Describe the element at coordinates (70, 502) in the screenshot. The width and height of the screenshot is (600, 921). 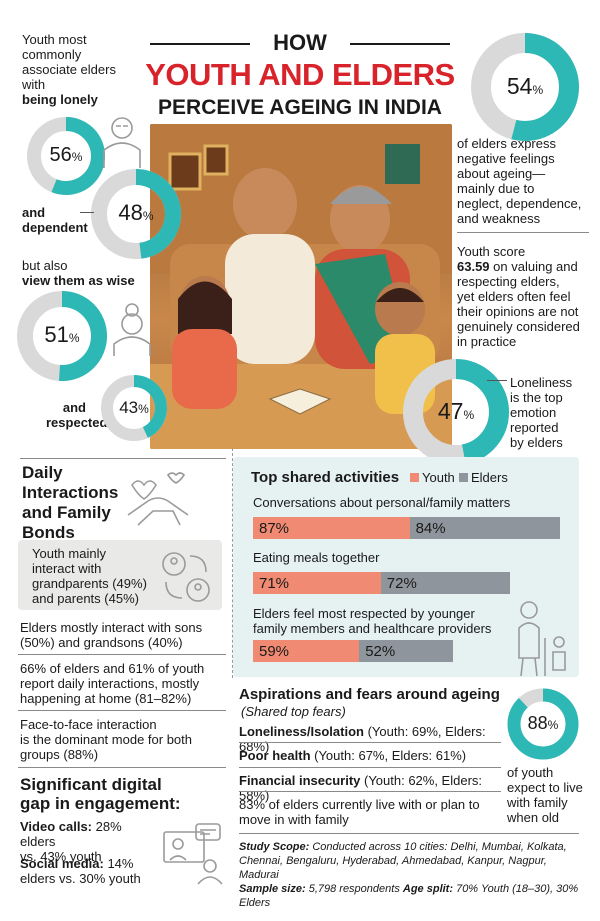
I see `daily-title: Daily Interactions and Family Bonds` at that location.